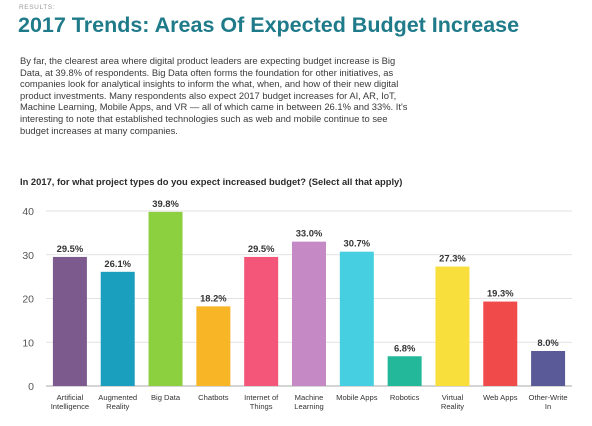 The image size is (592, 426). I want to click on category-label: Internet of, so click(261, 397).